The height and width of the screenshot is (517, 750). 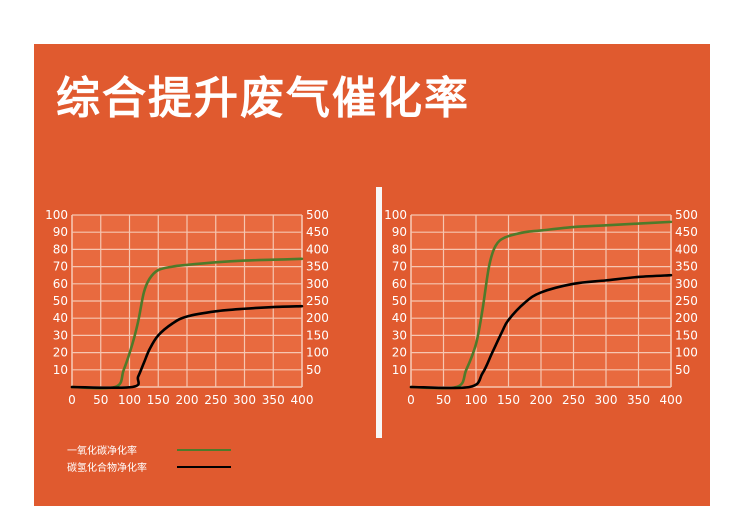 What do you see at coordinates (263, 98) in the screenshot?
I see `page-title: 综合提升废气催化率` at bounding box center [263, 98].